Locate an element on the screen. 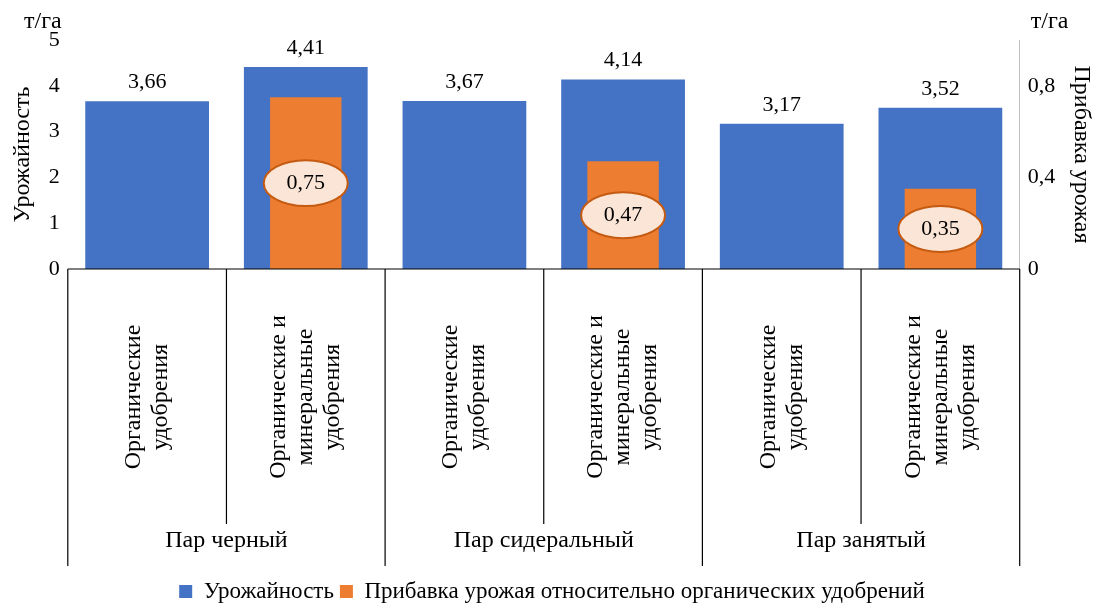  y2-tick-label: 0 is located at coordinates (1033, 267).